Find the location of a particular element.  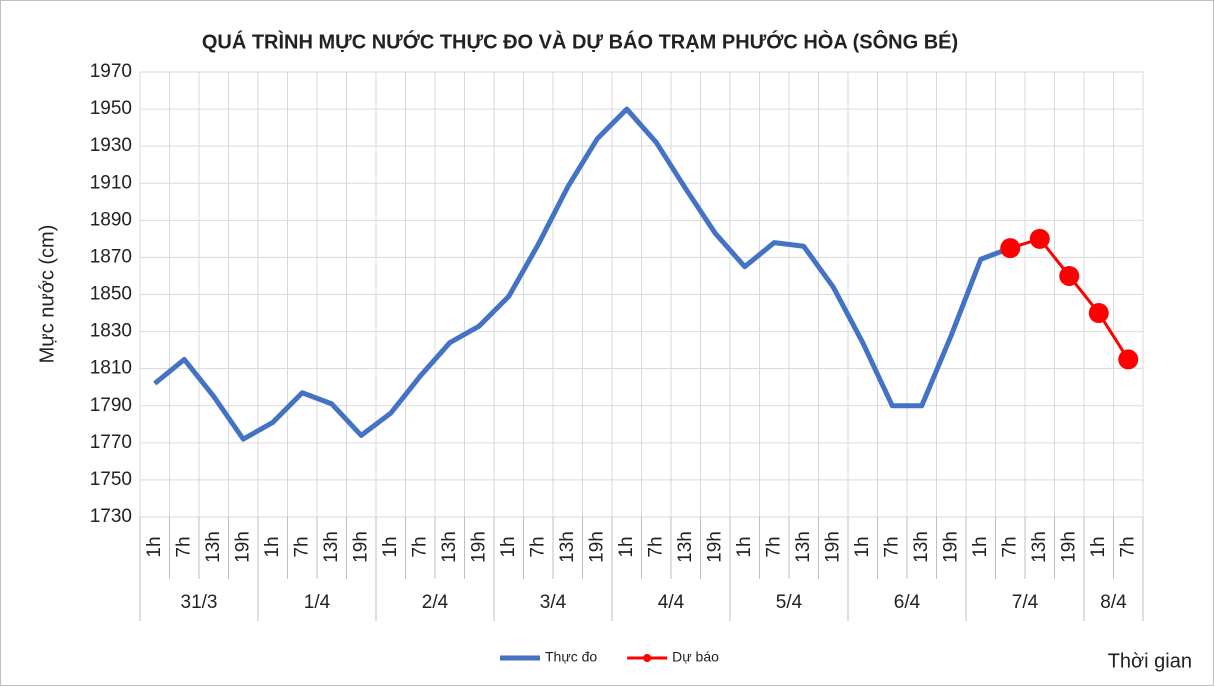

x-group-label: 8/4 is located at coordinates (1113, 602).